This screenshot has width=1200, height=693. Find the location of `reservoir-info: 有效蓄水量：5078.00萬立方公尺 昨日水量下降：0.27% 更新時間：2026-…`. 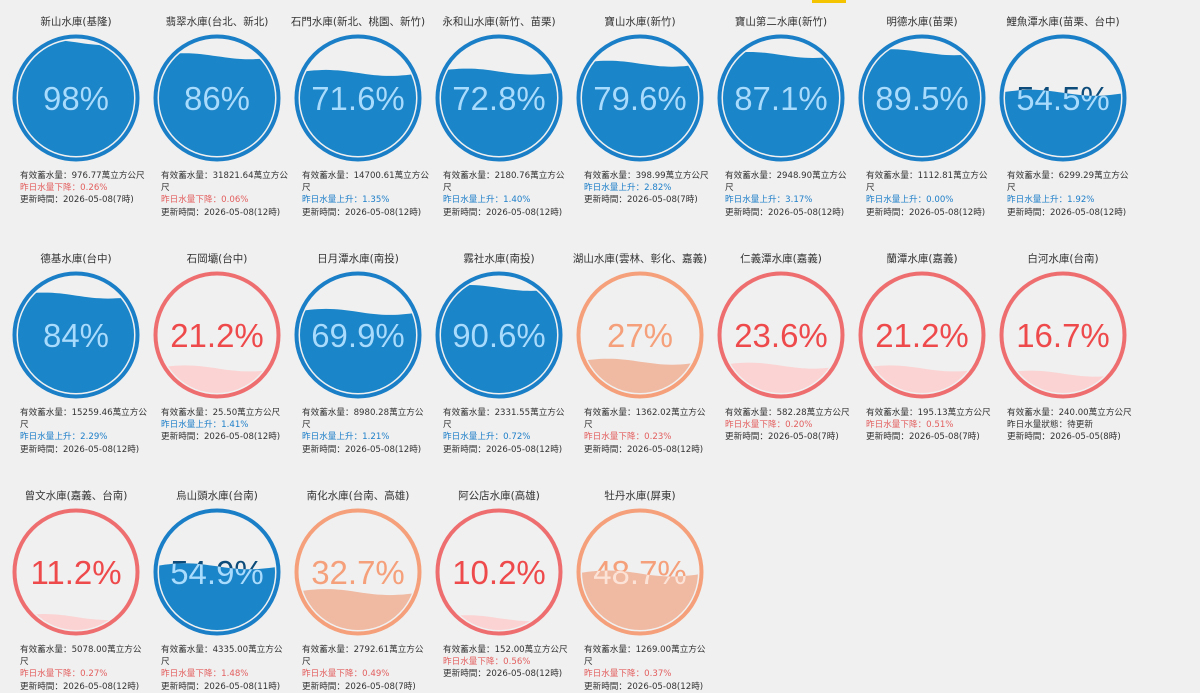

reservoir-info: 有效蓄水量：5078.00萬立方公尺 昨日水量下降：0.27% 更新時間：2026-… is located at coordinates (84, 668).